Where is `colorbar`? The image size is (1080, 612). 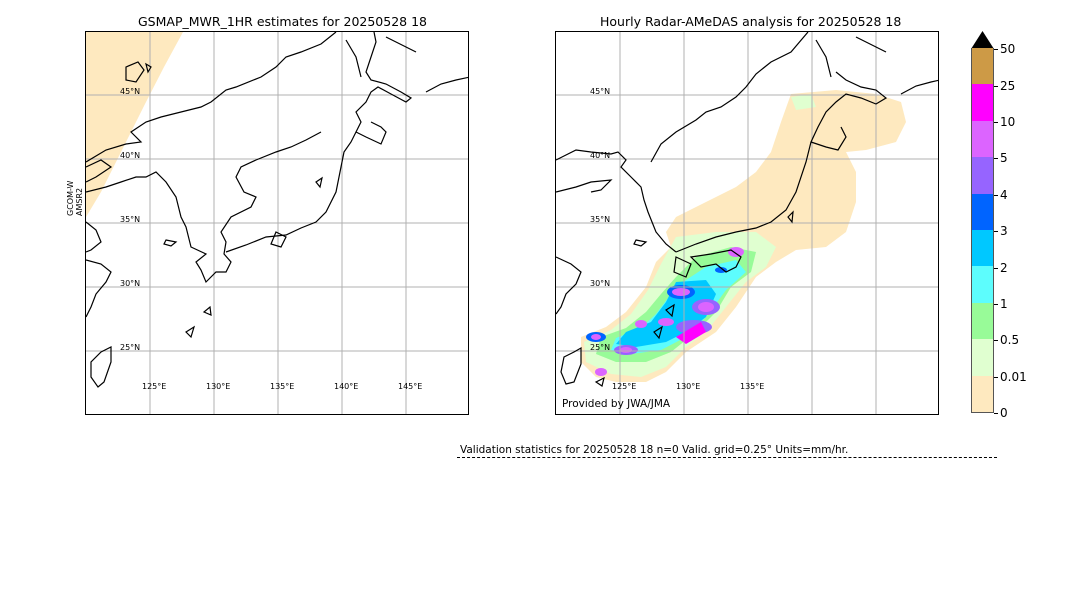
colorbar is located at coordinates (982, 230).